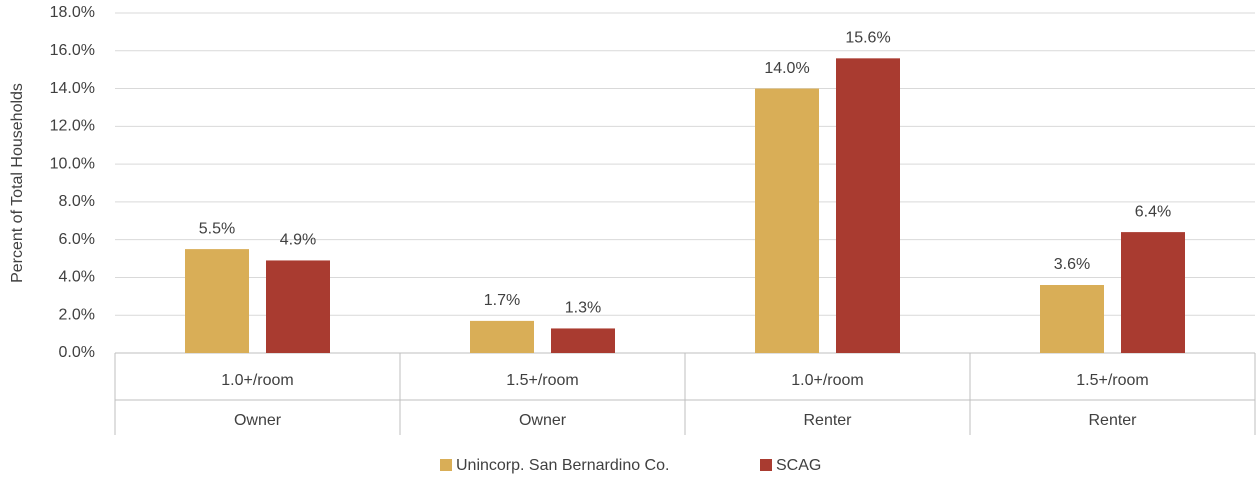 This screenshot has width=1260, height=477. I want to click on value-label: 4.9%, so click(298, 240).